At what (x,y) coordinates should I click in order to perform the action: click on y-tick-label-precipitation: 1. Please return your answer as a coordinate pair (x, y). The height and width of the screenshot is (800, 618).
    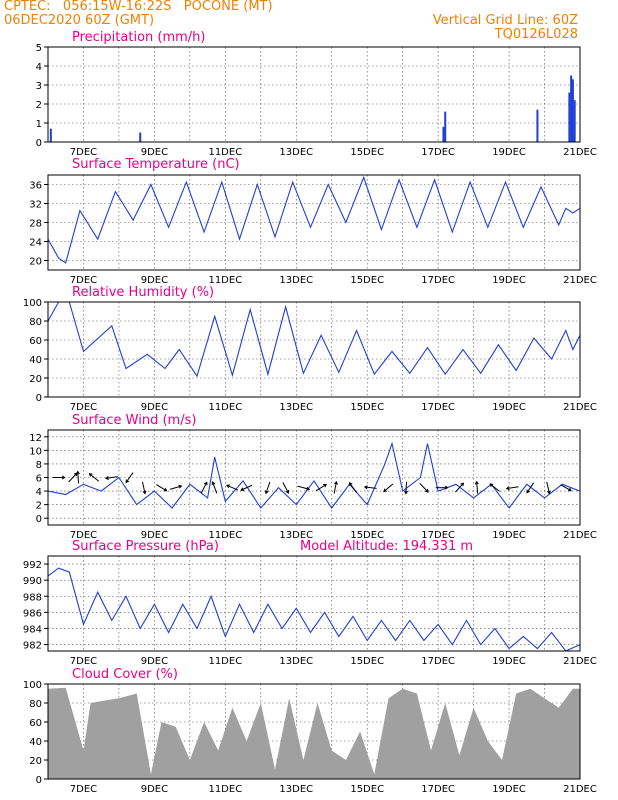
    Looking at the image, I should click on (39, 124).